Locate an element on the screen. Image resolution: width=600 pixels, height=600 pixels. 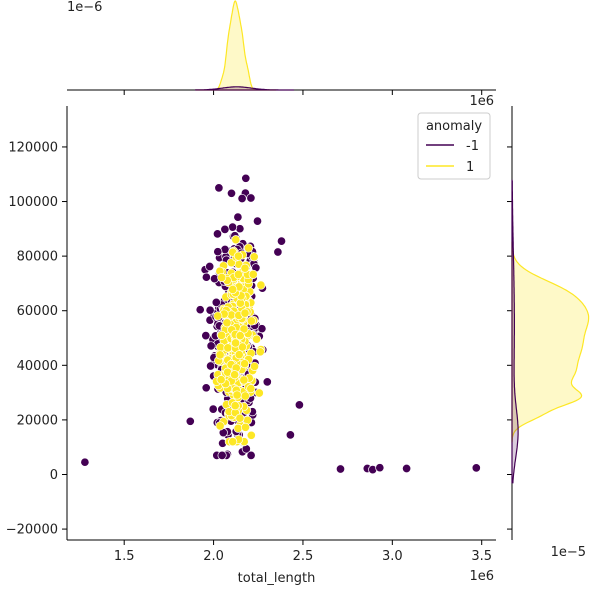
legend-entry-label: -1 is located at coordinates (472, 146).